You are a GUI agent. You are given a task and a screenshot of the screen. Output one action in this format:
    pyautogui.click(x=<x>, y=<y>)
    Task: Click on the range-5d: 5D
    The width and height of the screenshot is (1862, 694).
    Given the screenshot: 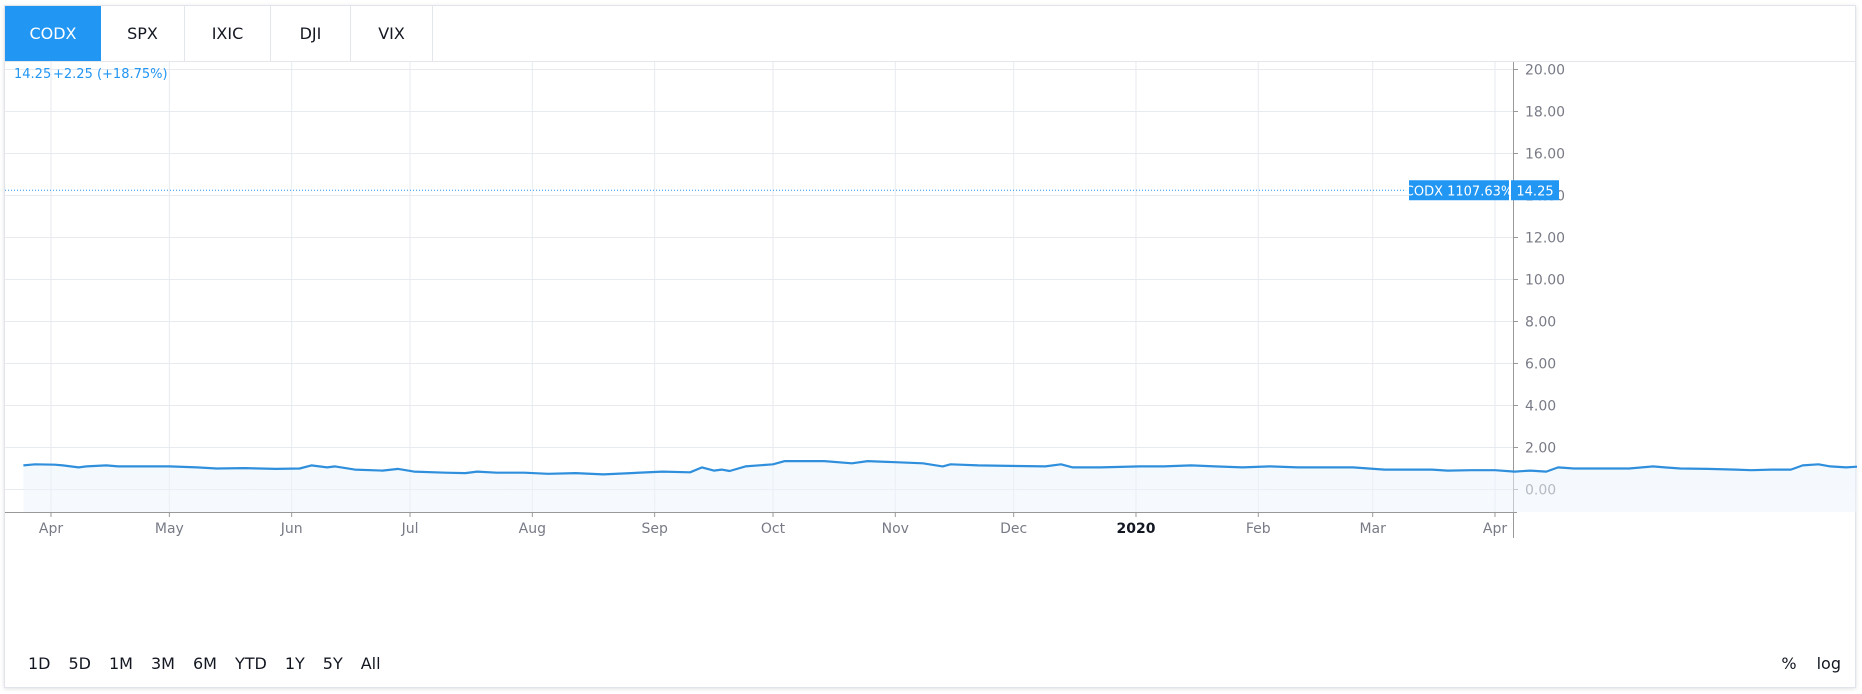 What is the action you would take?
    pyautogui.click(x=80, y=663)
    